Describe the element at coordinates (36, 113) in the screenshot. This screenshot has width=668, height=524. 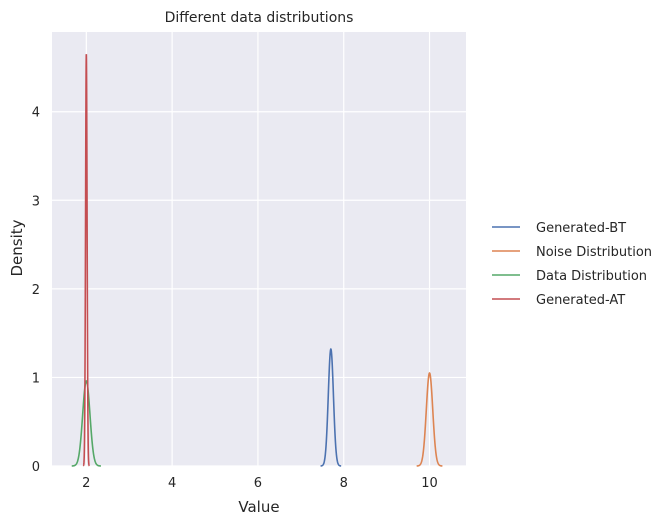
I see `y-tick-label: 4` at that location.